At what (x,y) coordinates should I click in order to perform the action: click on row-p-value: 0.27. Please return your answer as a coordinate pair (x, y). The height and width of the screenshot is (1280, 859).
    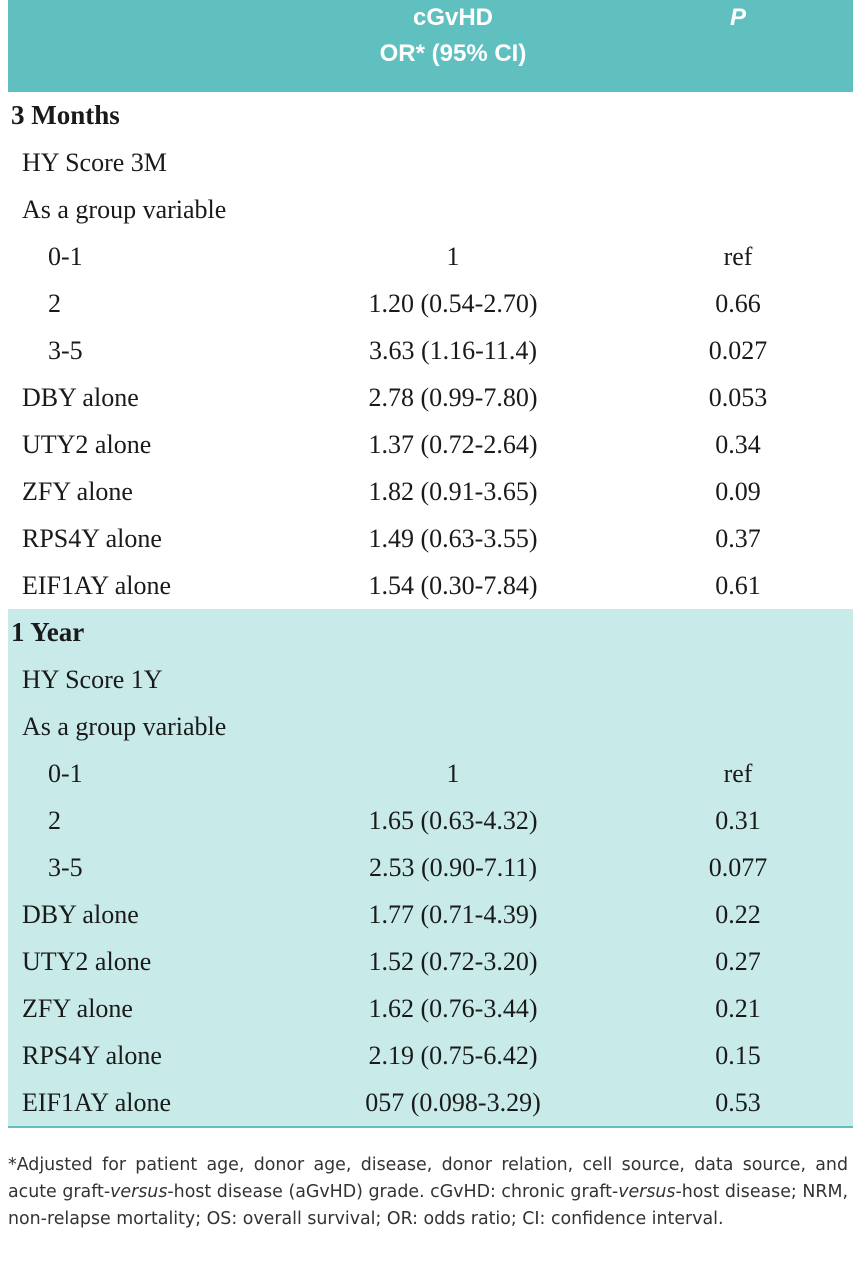
    Looking at the image, I should click on (738, 961).